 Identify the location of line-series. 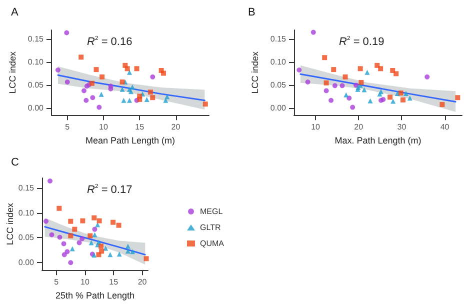
(378, 88).